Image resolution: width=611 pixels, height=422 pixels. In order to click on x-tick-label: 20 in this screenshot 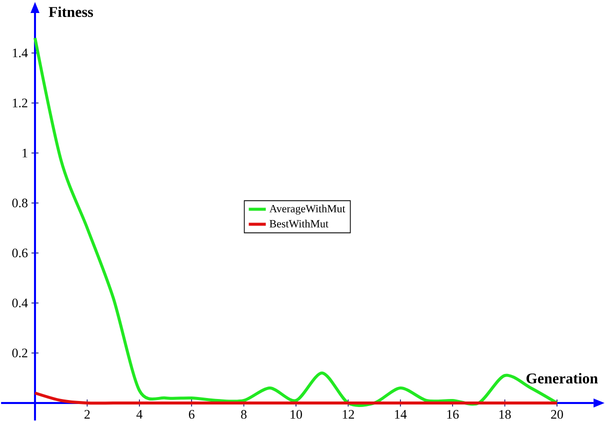, I will do `click(557, 414)`.